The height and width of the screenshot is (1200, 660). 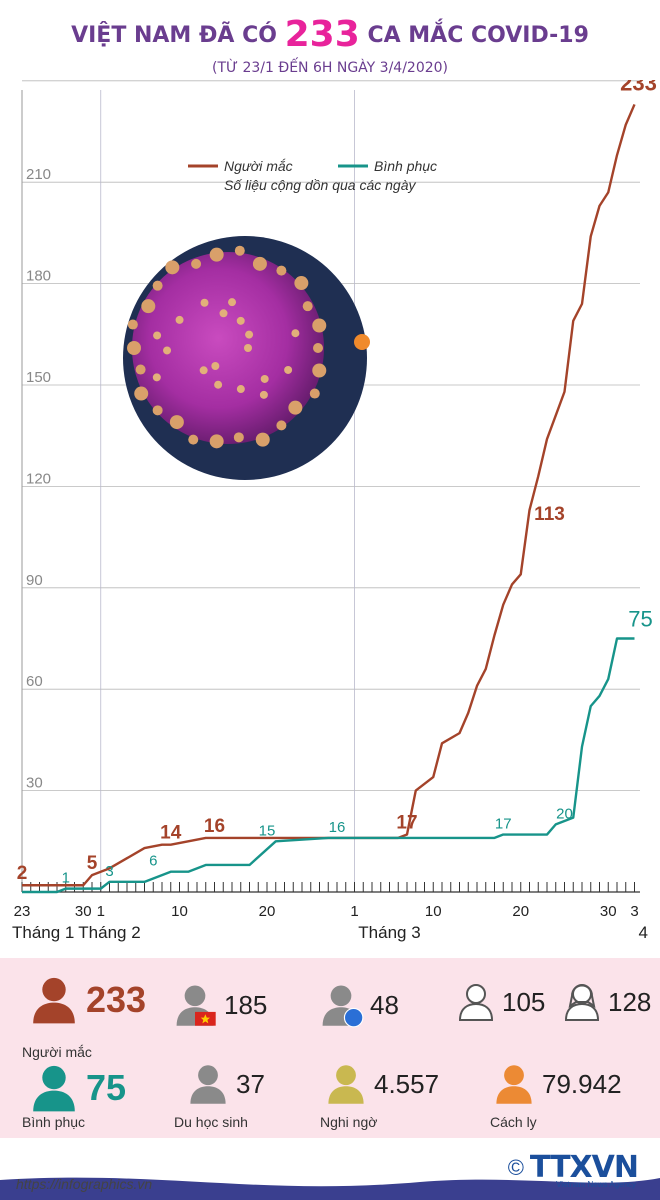 What do you see at coordinates (405, 166) in the screenshot?
I see `legend-label-recovered: Bình phục` at bounding box center [405, 166].